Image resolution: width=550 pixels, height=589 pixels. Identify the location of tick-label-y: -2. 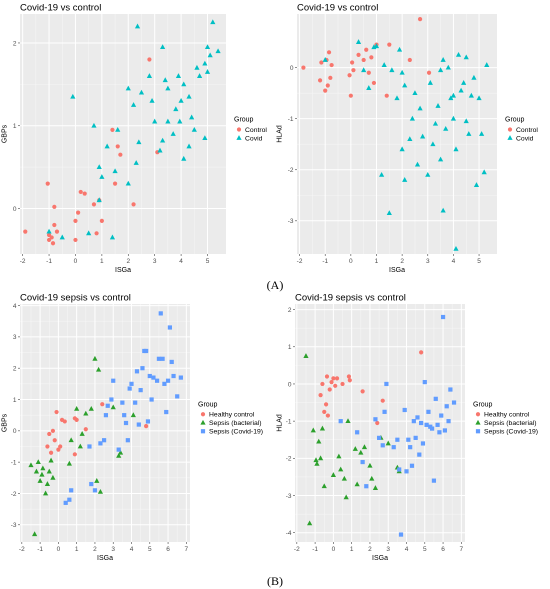
(291, 170).